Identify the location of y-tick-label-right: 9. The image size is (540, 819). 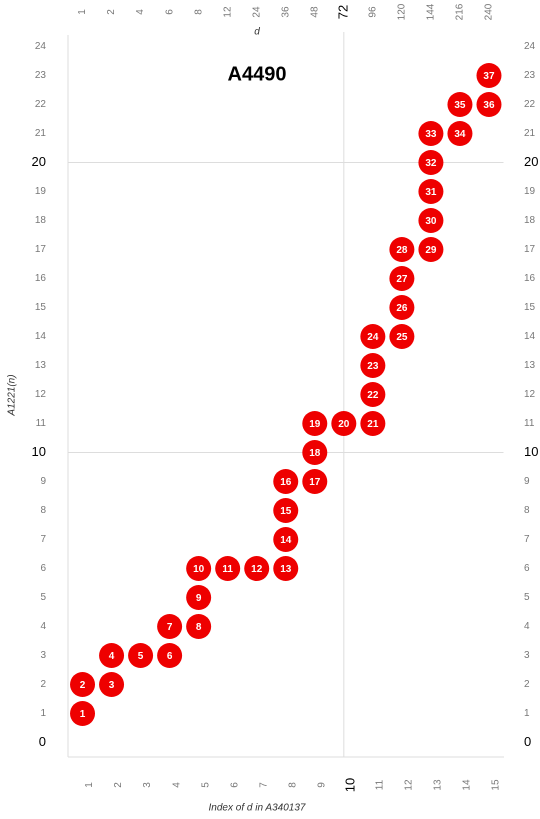
(527, 481).